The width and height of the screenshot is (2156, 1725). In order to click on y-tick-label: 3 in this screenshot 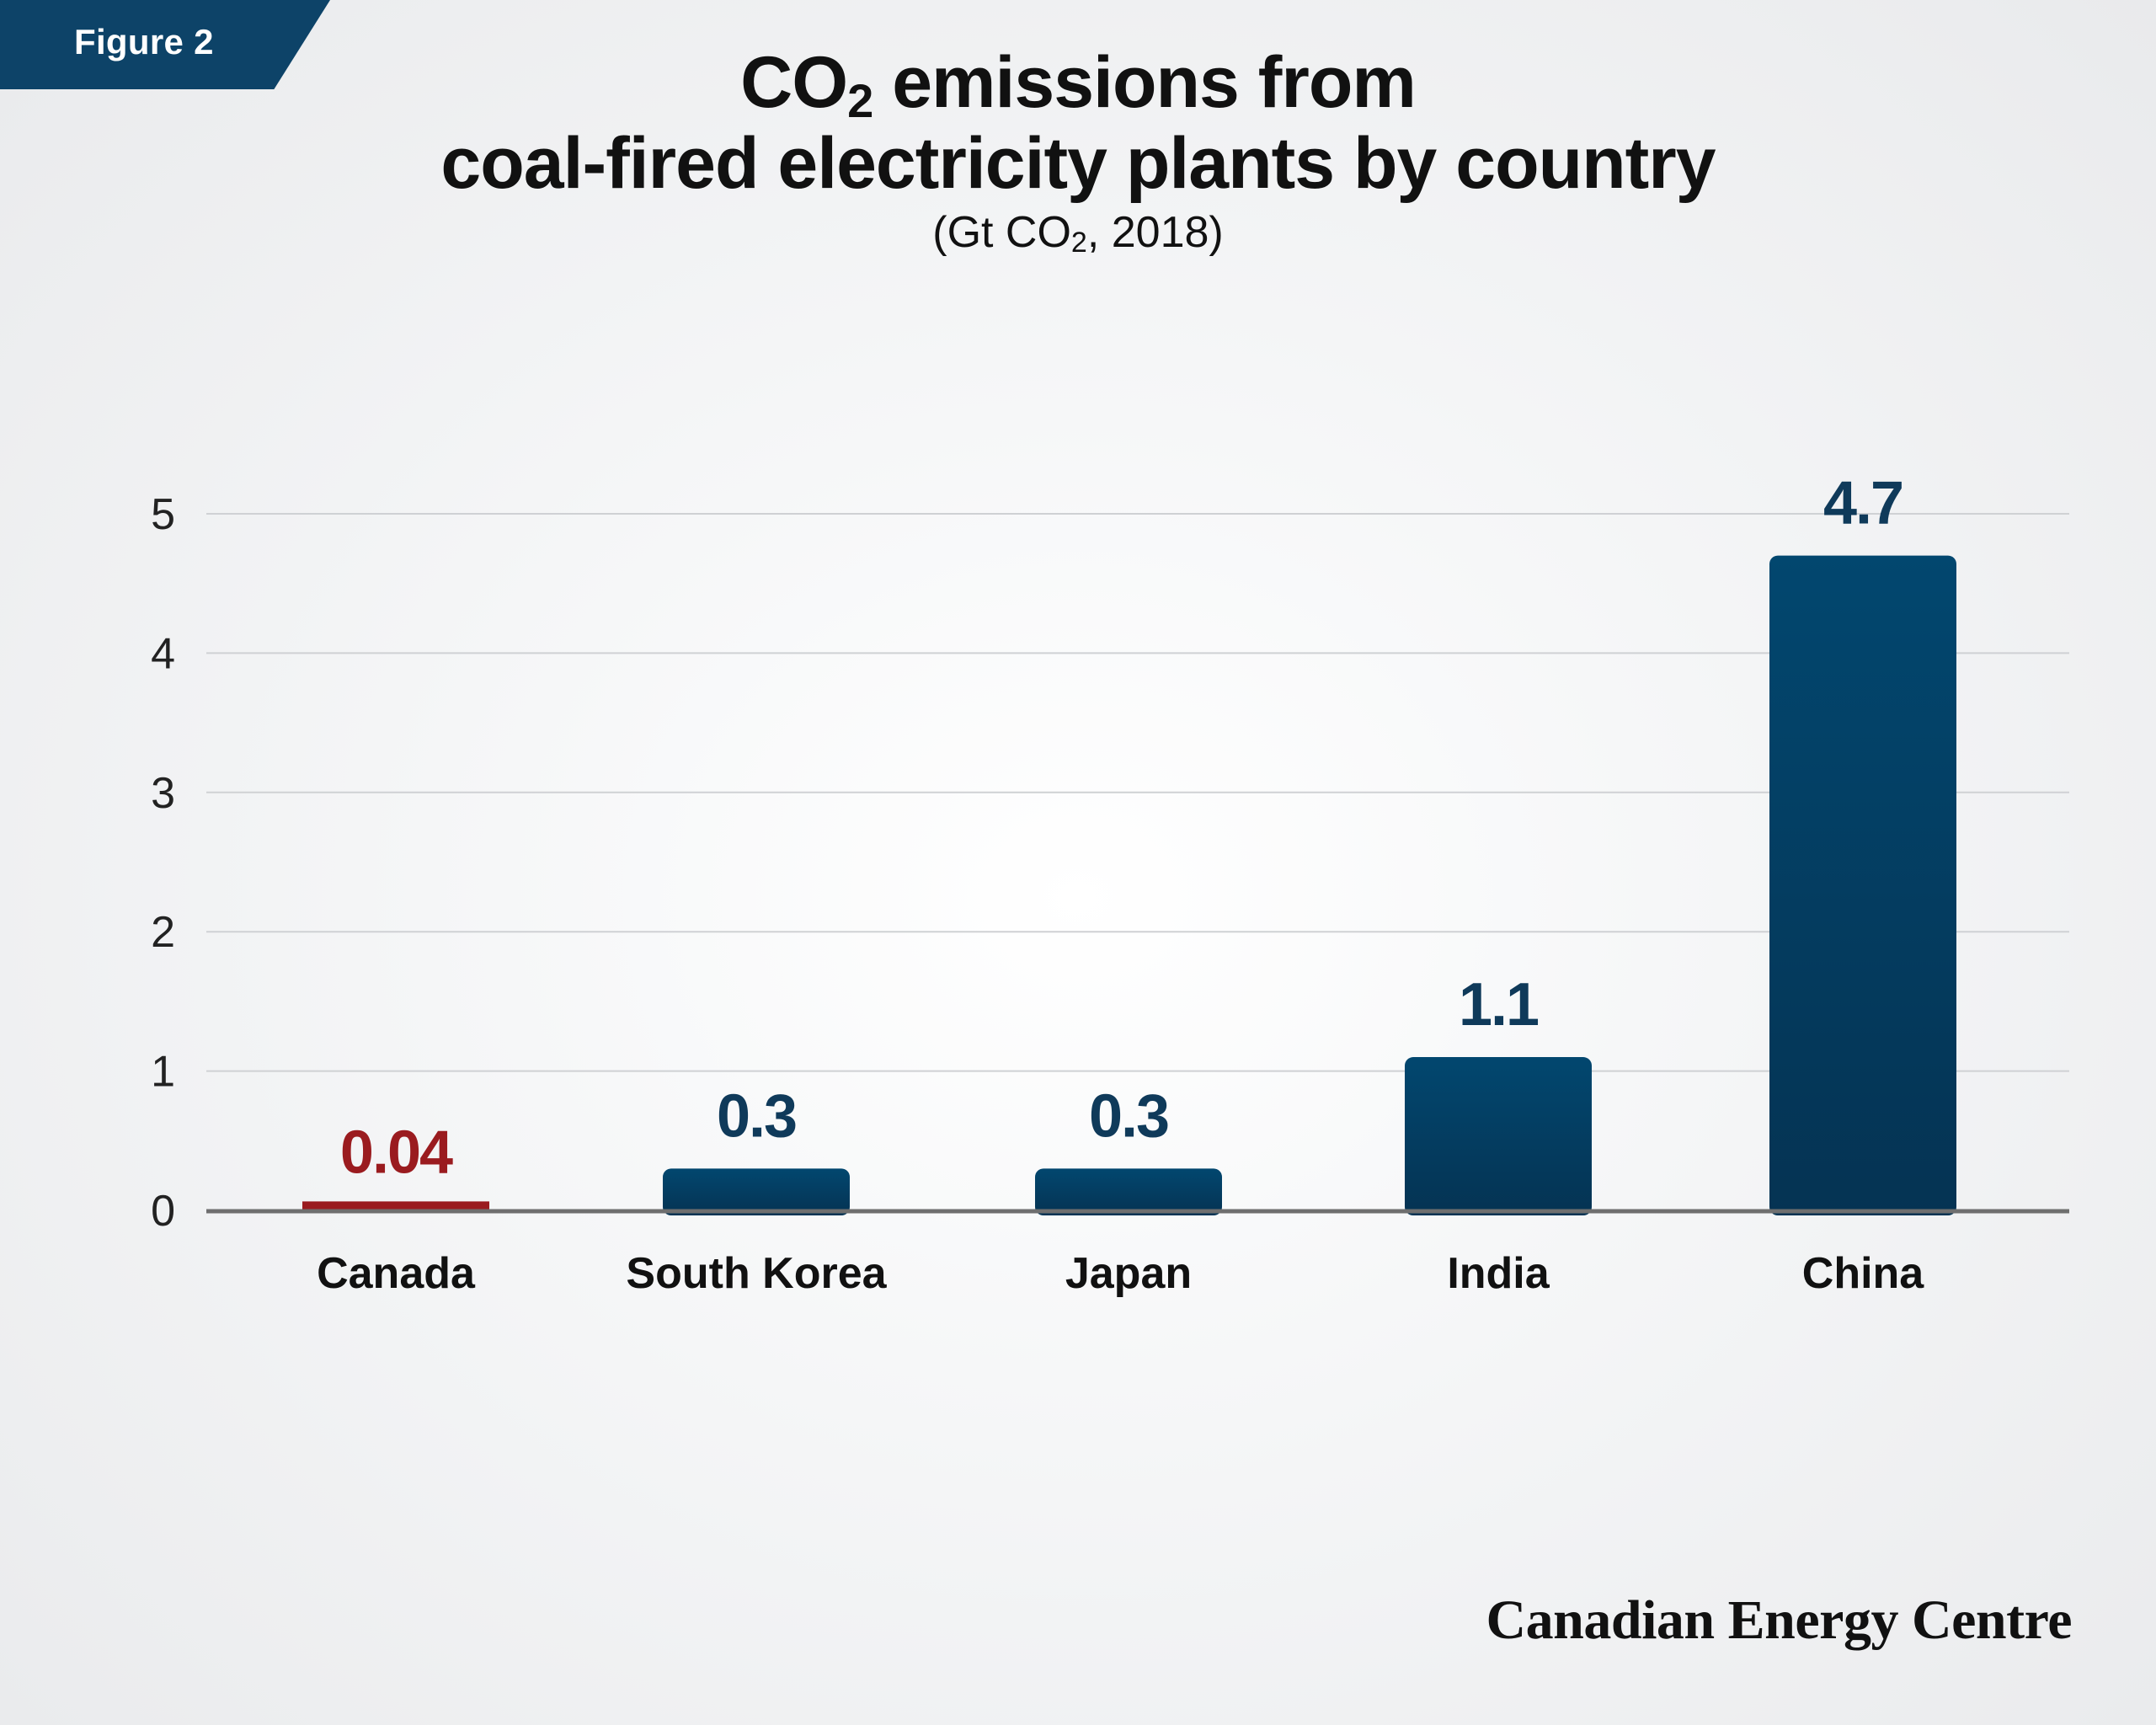, I will do `click(163, 793)`.